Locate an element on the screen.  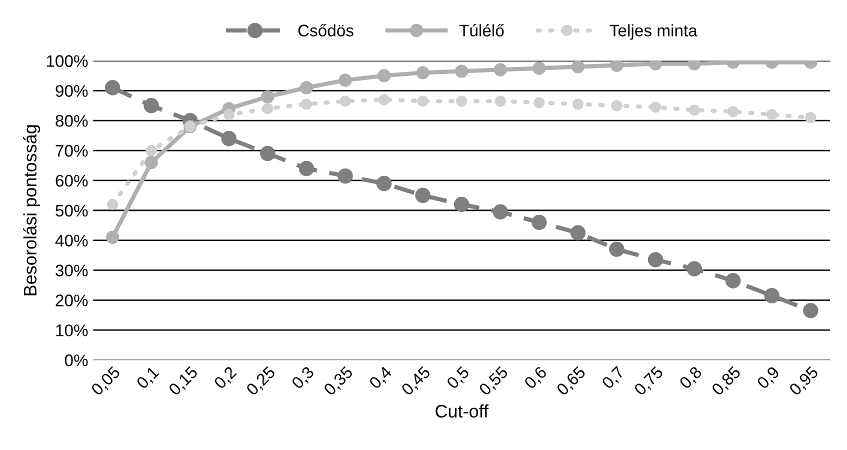
y-tick-label: 30% is located at coordinates (72, 270).